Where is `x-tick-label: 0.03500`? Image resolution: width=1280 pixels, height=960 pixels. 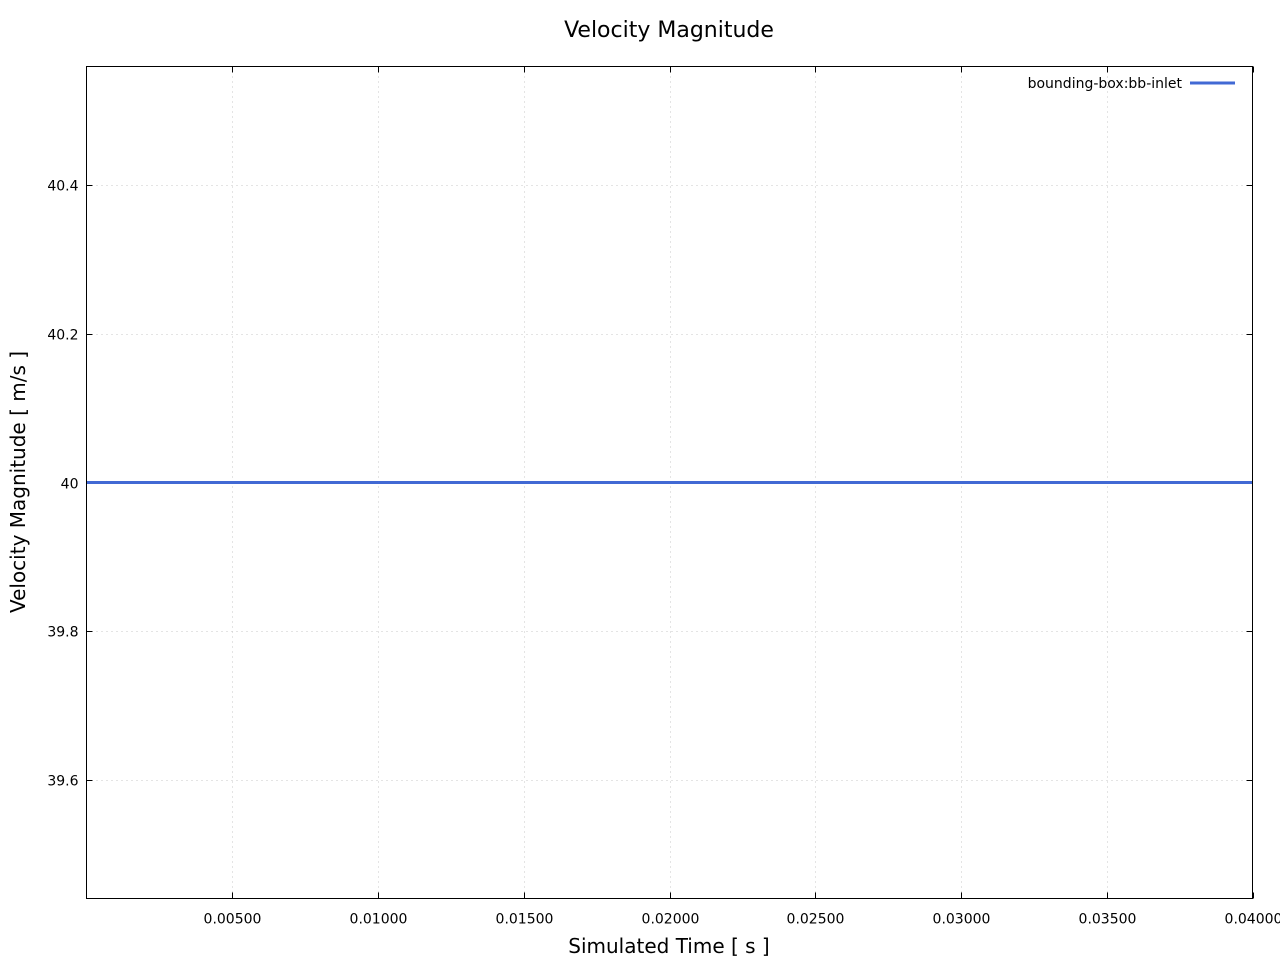
x-tick-label: 0.03500 is located at coordinates (1108, 920).